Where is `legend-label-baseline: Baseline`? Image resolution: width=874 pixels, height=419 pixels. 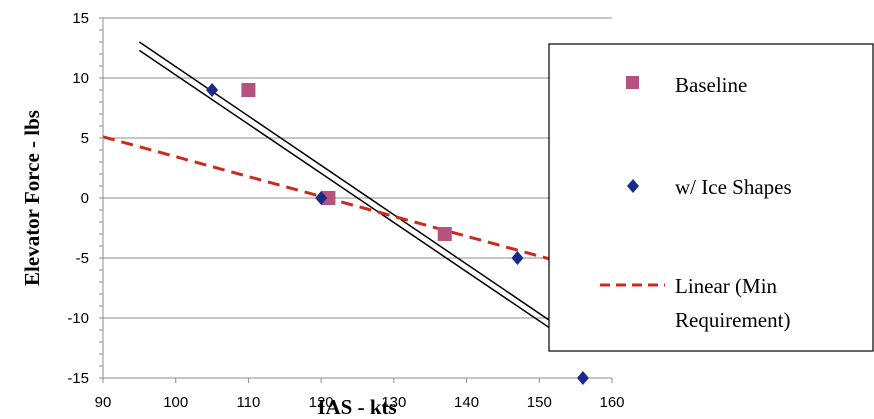 legend-label-baseline: Baseline is located at coordinates (711, 85).